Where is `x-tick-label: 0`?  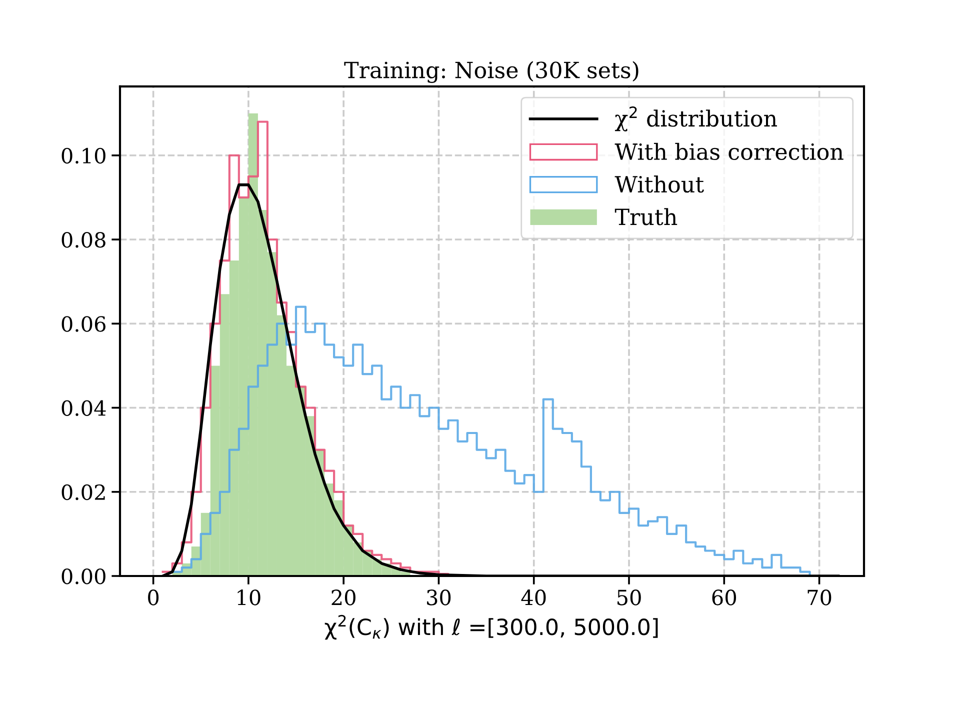
x-tick-label: 0 is located at coordinates (153, 598).